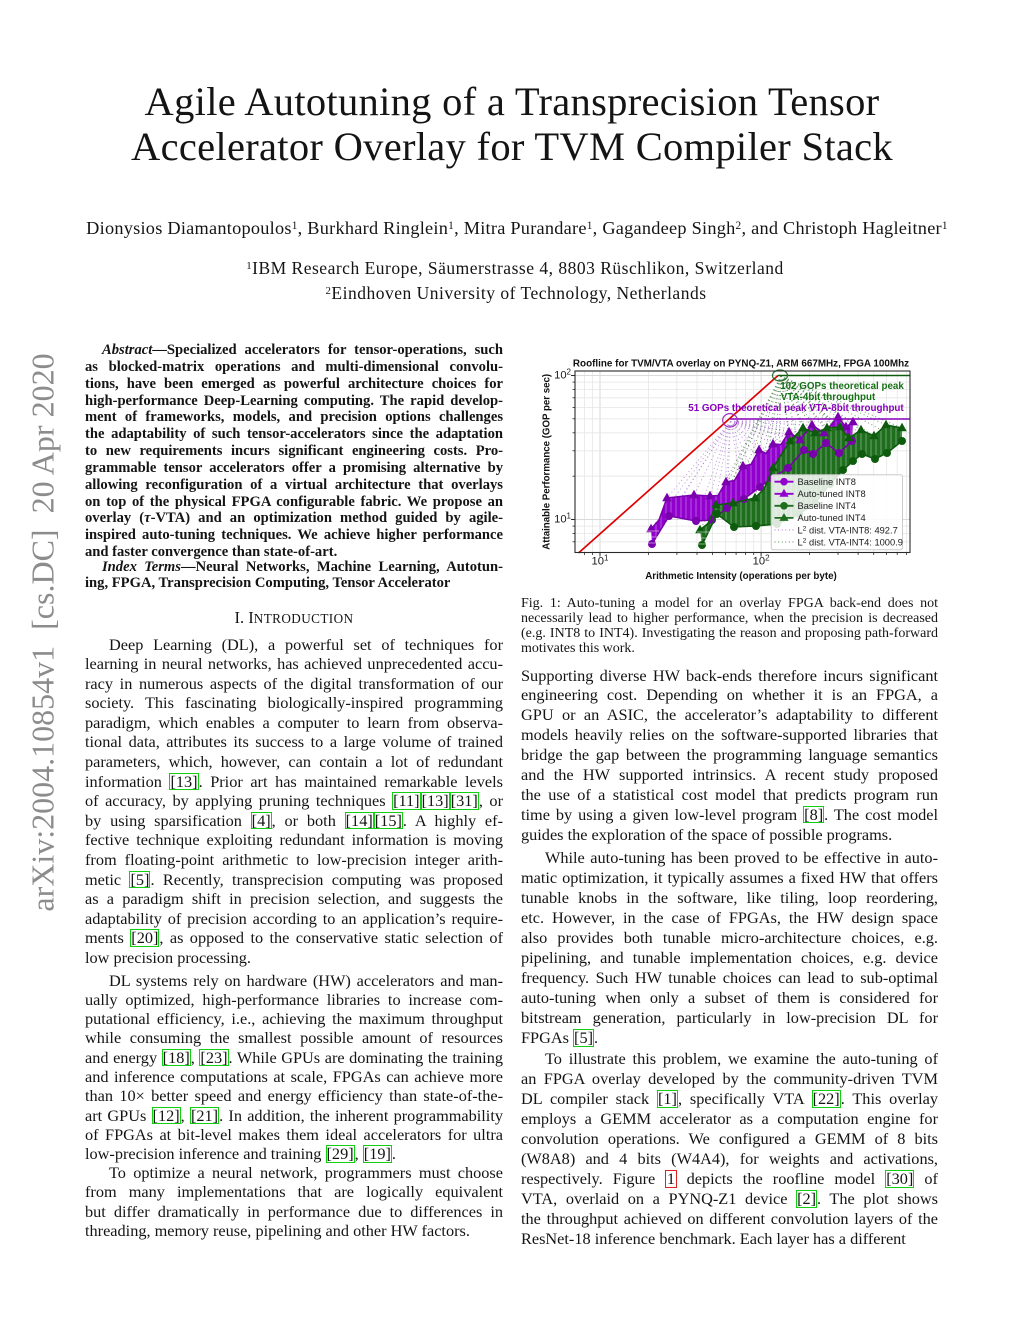 The width and height of the screenshot is (1024, 1325). I want to click on svg-text: Baseline INT4, so click(827, 506).